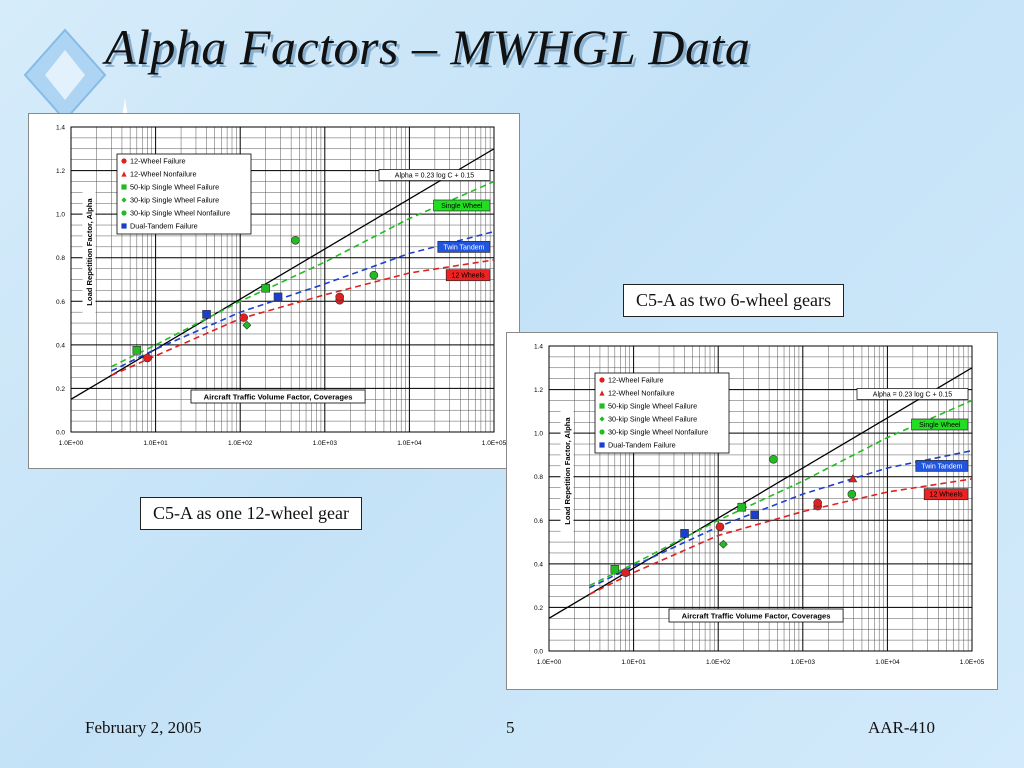  What do you see at coordinates (251, 513) in the screenshot?
I see `caption-one-12-wheel: C5-A as one 12-wheel gear` at bounding box center [251, 513].